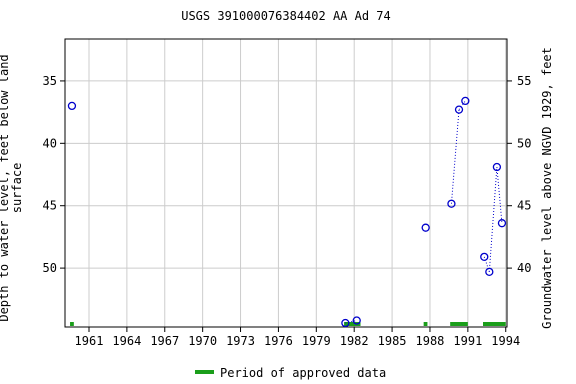 This screenshot has height=384, width=576. What do you see at coordinates (392, 341) in the screenshot?
I see `x-tick-label: 1985` at bounding box center [392, 341].